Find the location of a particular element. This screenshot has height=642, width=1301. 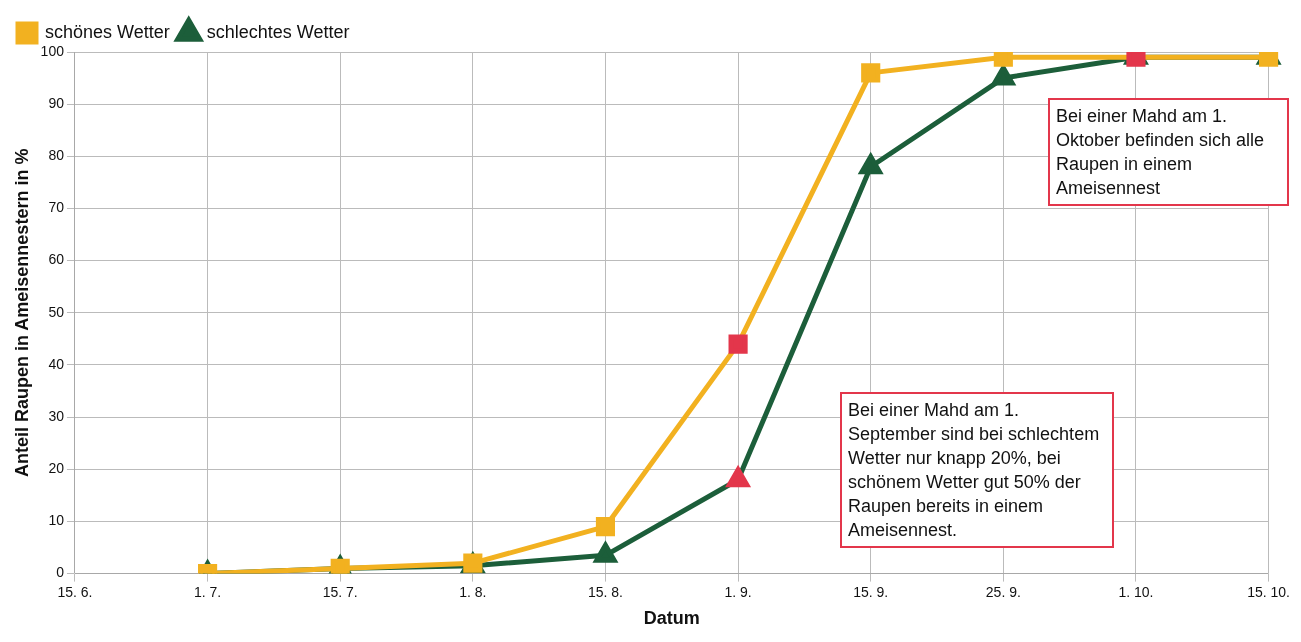

y-tick-label: 100 is located at coordinates (52, 50).